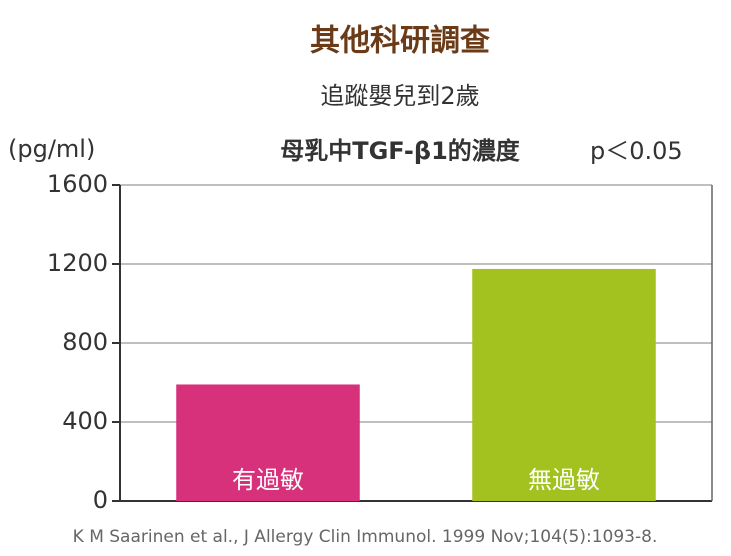  What do you see at coordinates (399, 96) in the screenshot?
I see `chart-subtitle: 追蹤嬰兒到2歲` at bounding box center [399, 96].